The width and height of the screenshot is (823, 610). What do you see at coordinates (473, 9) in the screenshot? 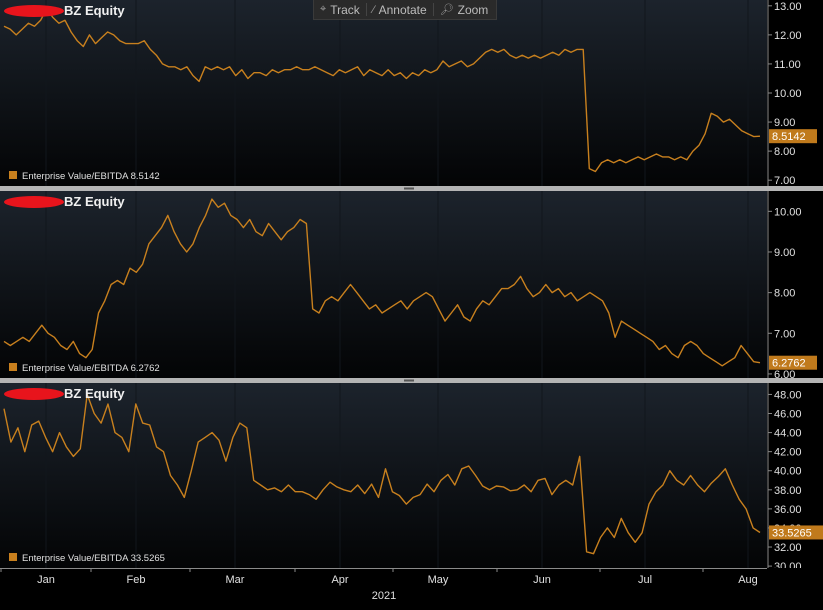
I see `zoom-label: Zoom` at bounding box center [473, 9].